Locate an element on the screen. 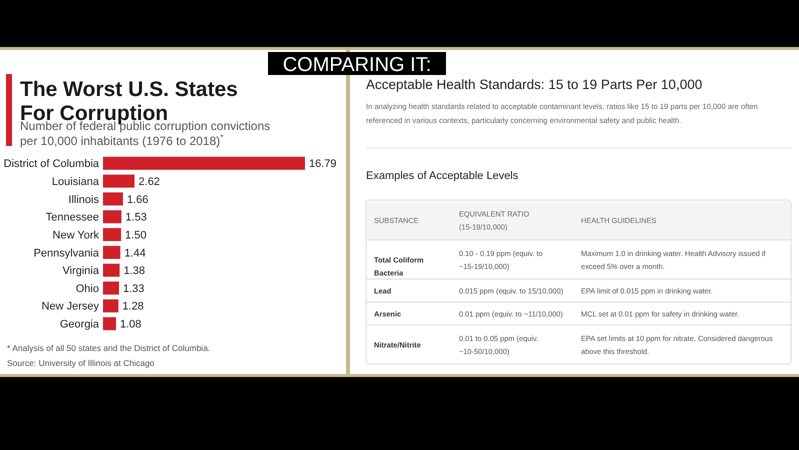 The image size is (799, 450). data-label: 16.79 is located at coordinates (323, 164).